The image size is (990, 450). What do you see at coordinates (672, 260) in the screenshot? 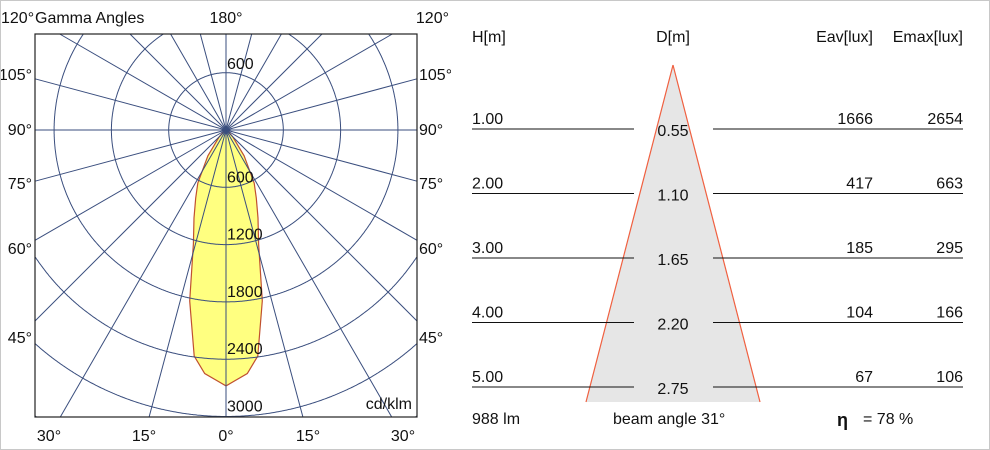
I see `diameter-value: 1.65` at bounding box center [672, 260].